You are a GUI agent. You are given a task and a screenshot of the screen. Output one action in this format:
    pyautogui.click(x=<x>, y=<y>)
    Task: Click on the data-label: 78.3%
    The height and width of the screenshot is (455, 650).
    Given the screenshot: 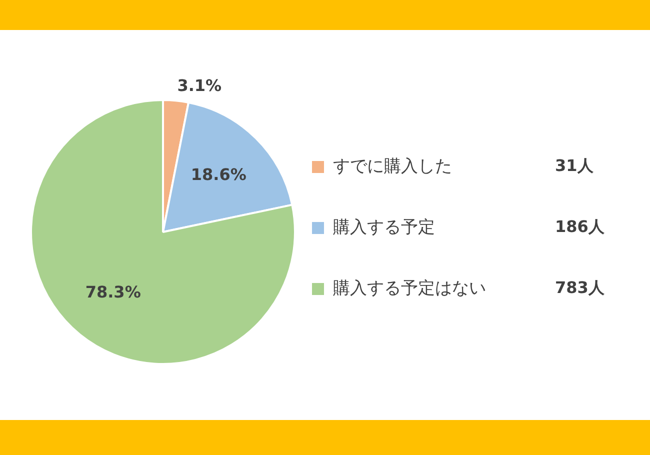 What is the action you would take?
    pyautogui.click(x=113, y=292)
    